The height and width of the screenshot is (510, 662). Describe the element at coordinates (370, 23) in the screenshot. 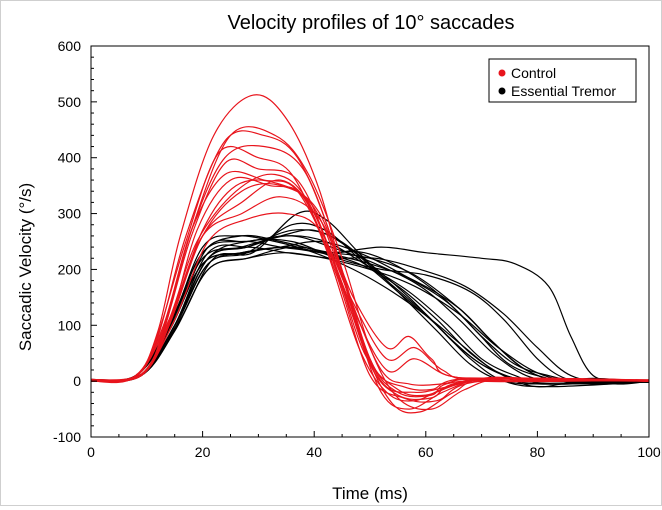

I see `chart-title: Velocity profiles of 10° saccades` at that location.